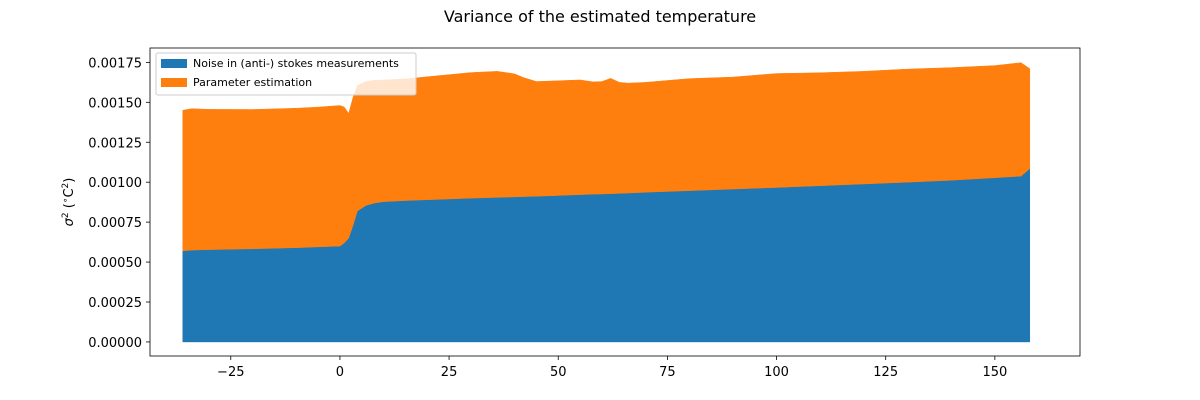  What do you see at coordinates (340, 372) in the screenshot?
I see `x-tick-label: 0` at bounding box center [340, 372].